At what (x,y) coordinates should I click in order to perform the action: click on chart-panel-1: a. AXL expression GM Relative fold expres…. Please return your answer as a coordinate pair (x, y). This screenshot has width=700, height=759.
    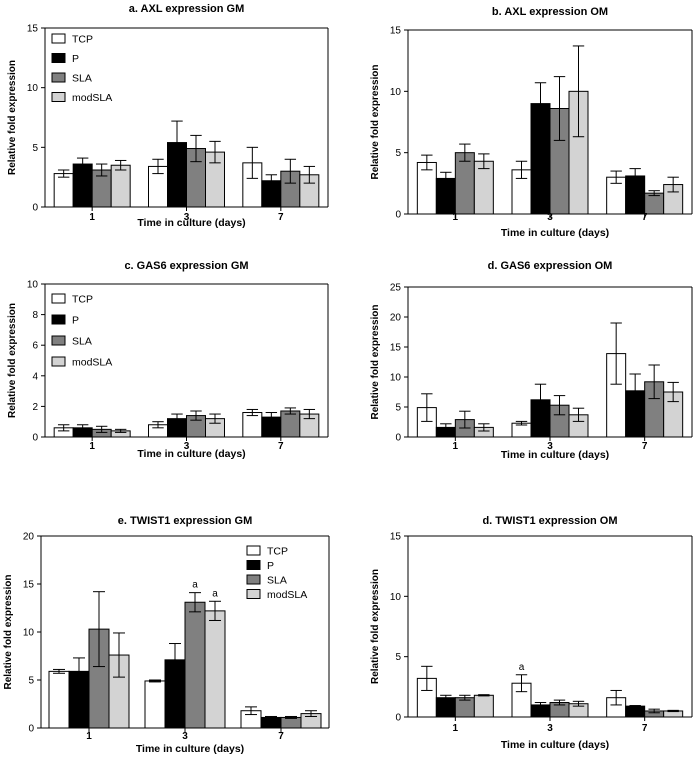
    Looking at the image, I should click on (168, 116).